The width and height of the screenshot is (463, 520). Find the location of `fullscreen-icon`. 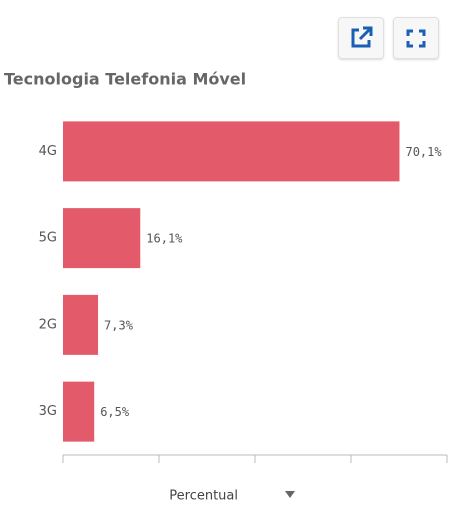

fullscreen-icon is located at coordinates (416, 38).